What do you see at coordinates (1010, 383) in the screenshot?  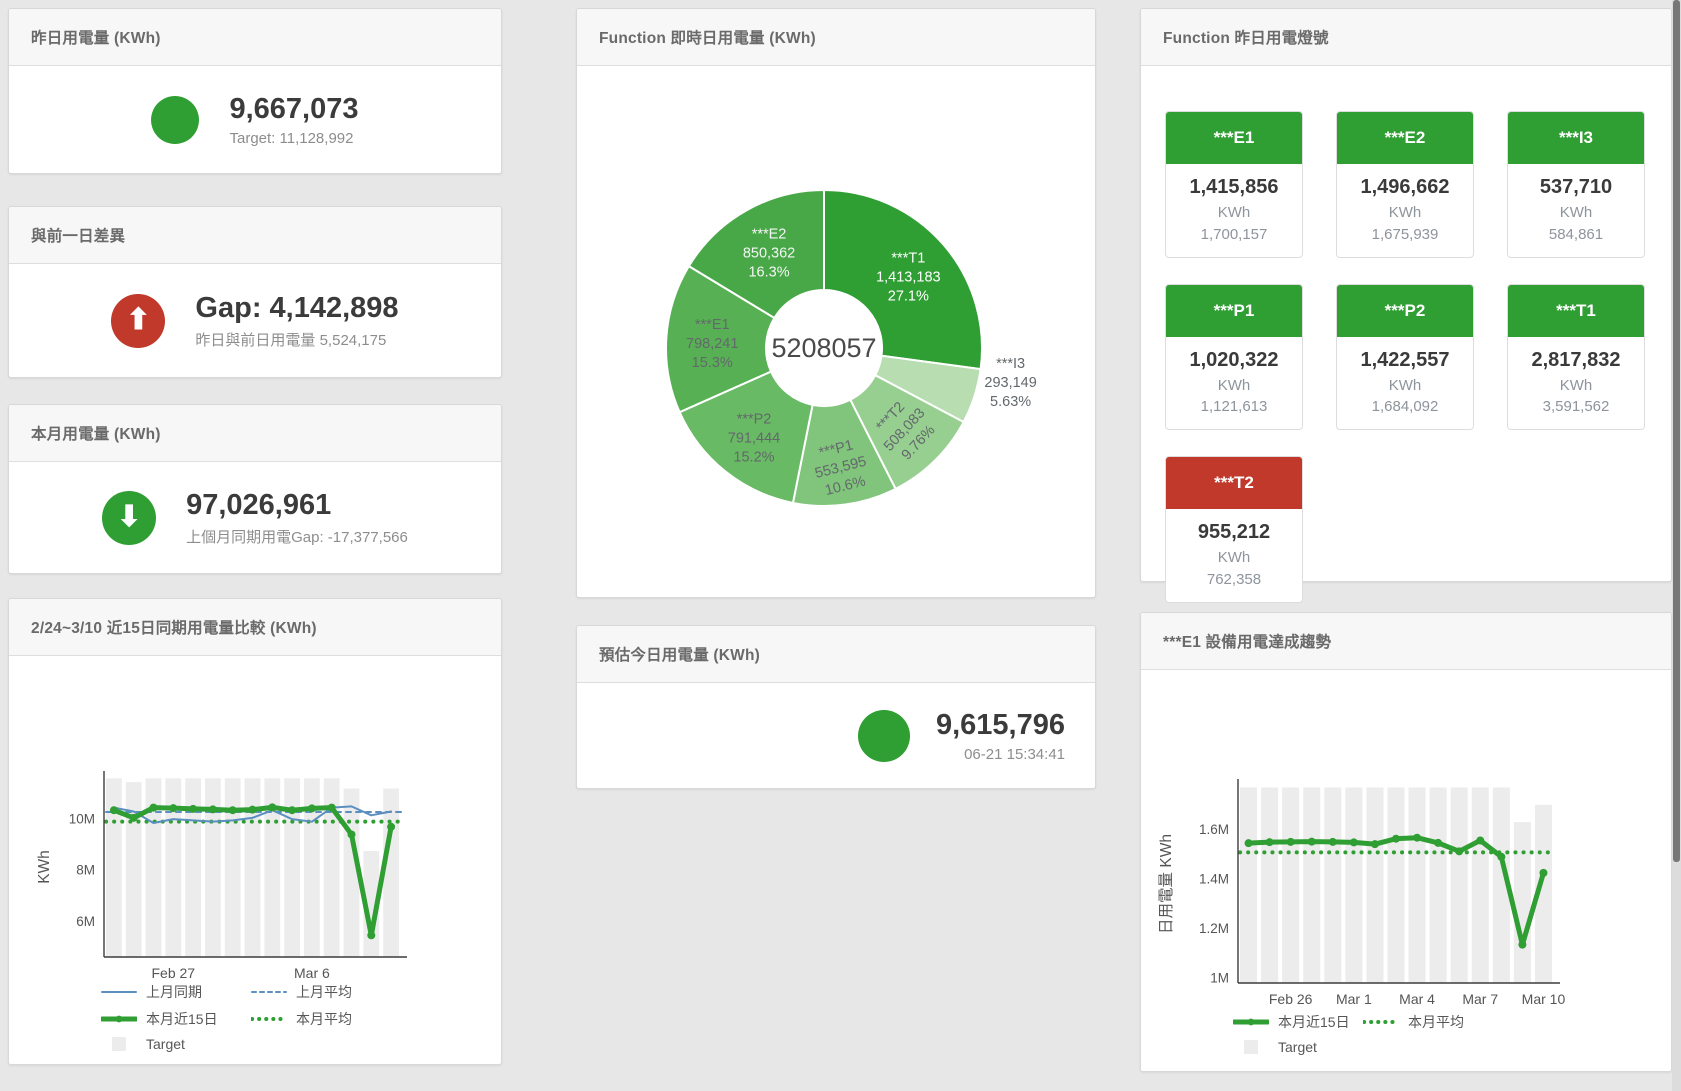 I see `donut-slice-label: ***I3 293,149 5.63%` at bounding box center [1010, 383].